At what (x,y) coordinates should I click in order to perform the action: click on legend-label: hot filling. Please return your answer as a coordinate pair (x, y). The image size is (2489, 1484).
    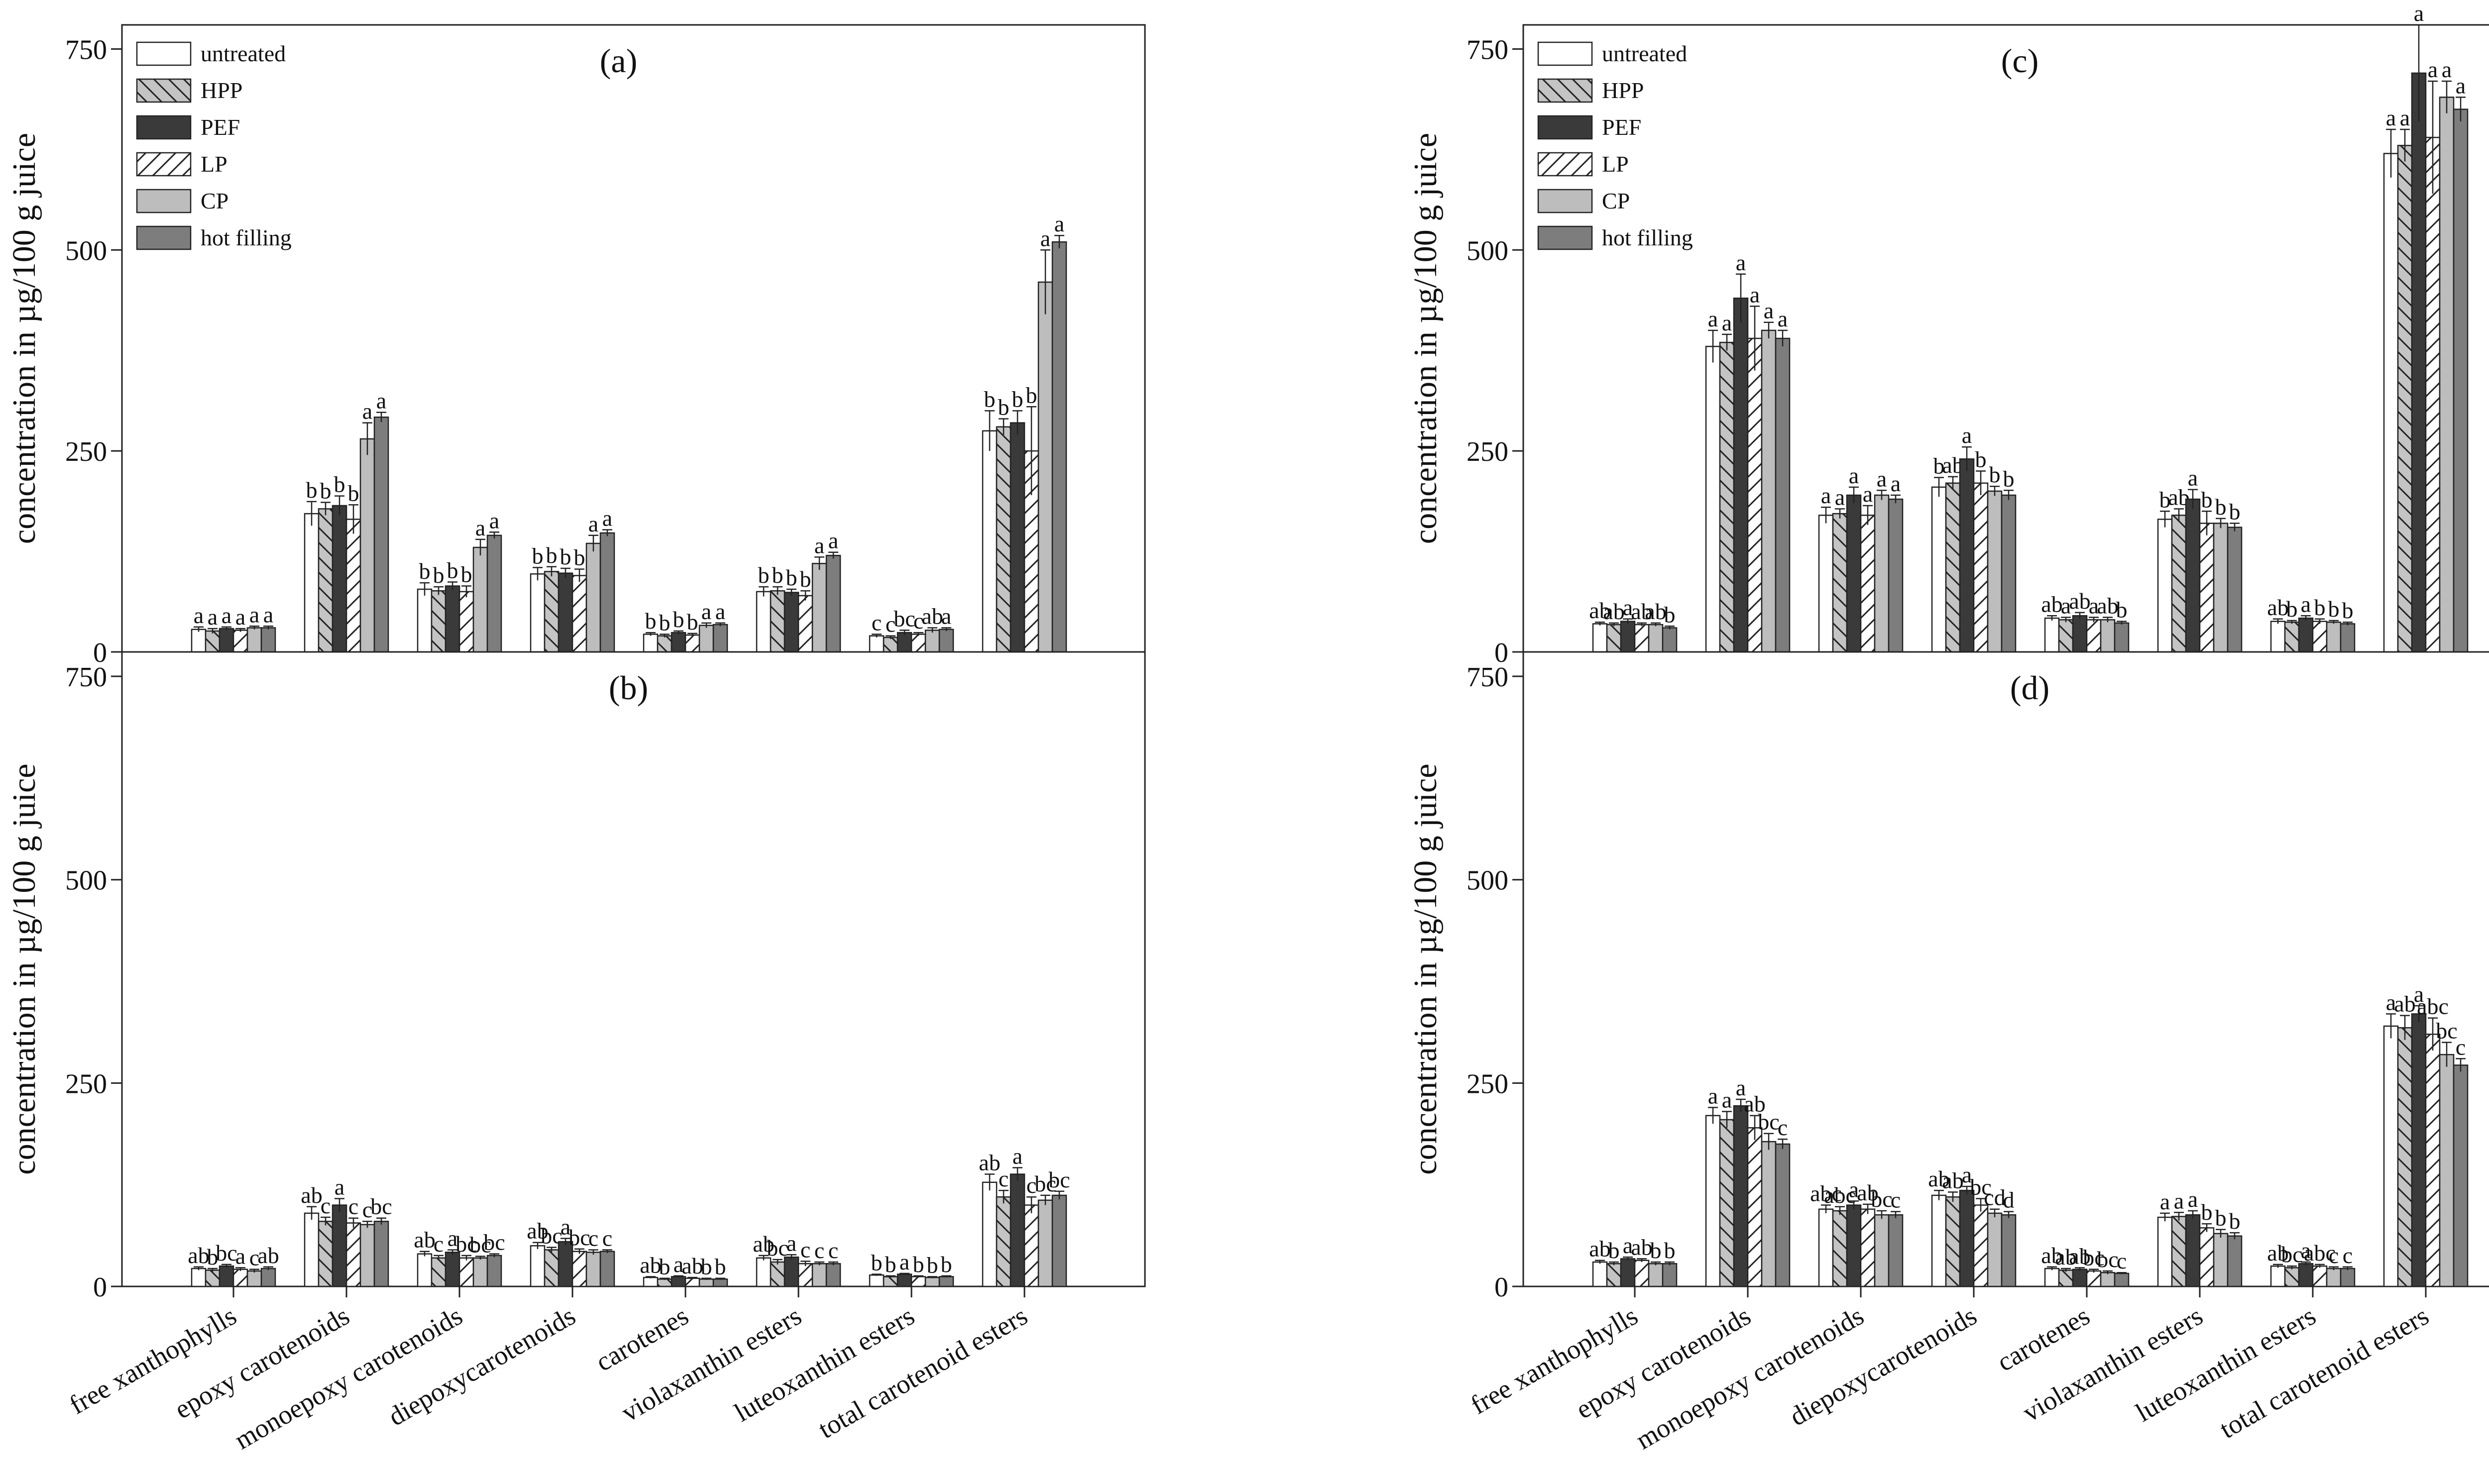
    Looking at the image, I should click on (1647, 238).